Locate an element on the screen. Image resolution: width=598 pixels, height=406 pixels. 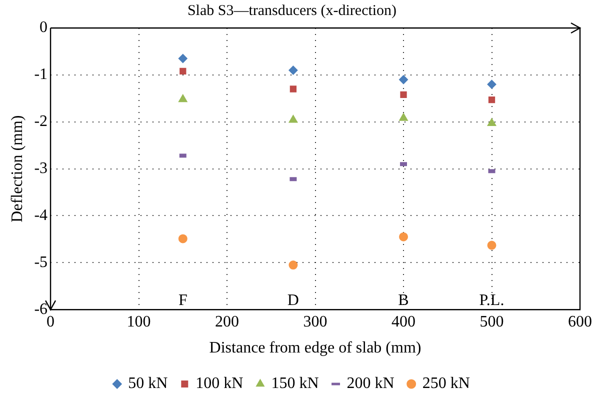
legend-label: 100 kN is located at coordinates (220, 383).